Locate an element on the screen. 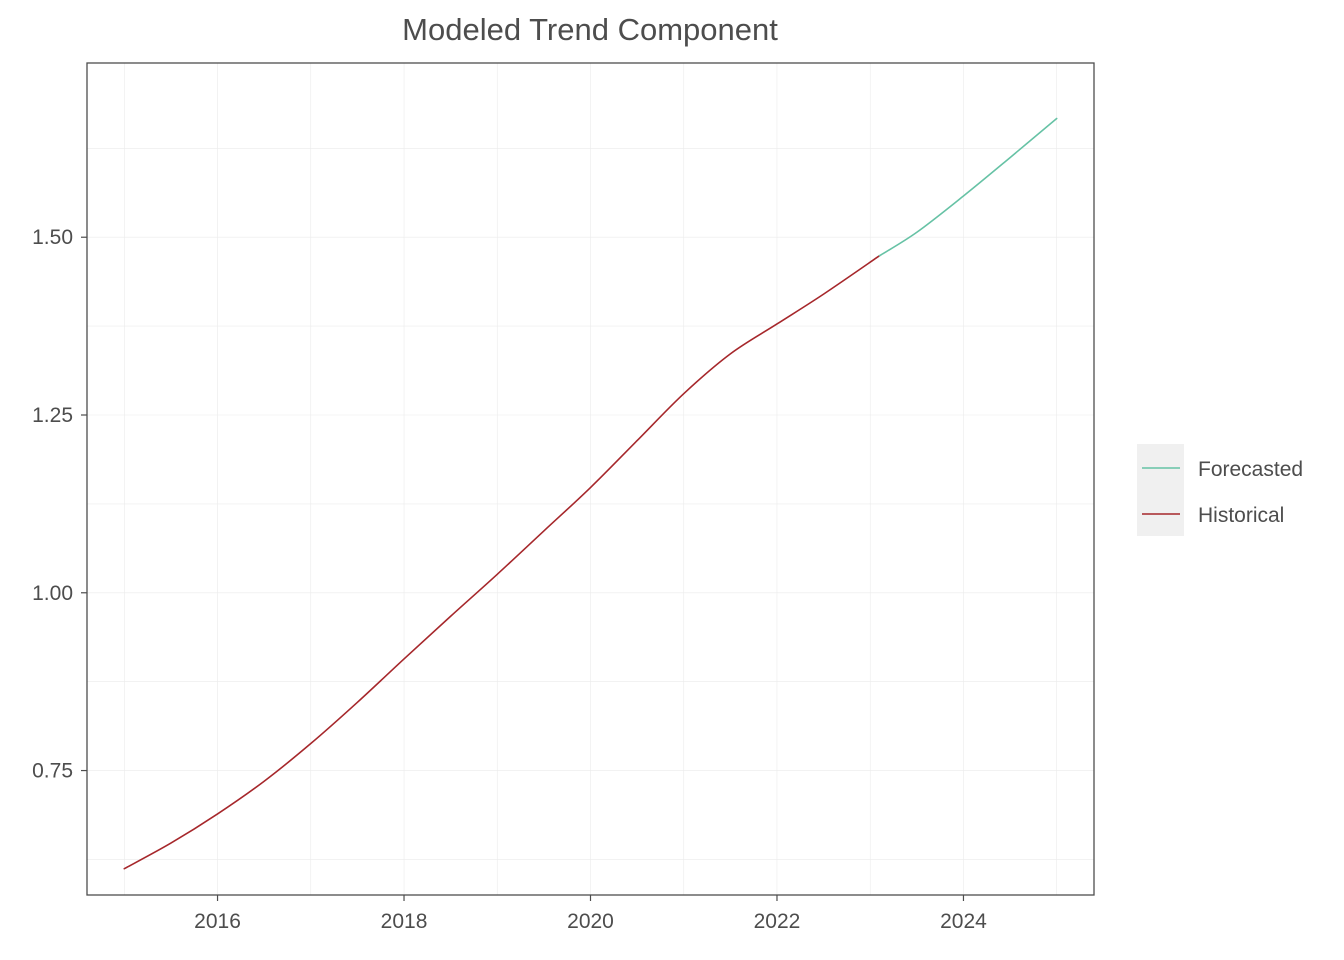  legend: Forecasted Historical is located at coordinates (1220, 490).